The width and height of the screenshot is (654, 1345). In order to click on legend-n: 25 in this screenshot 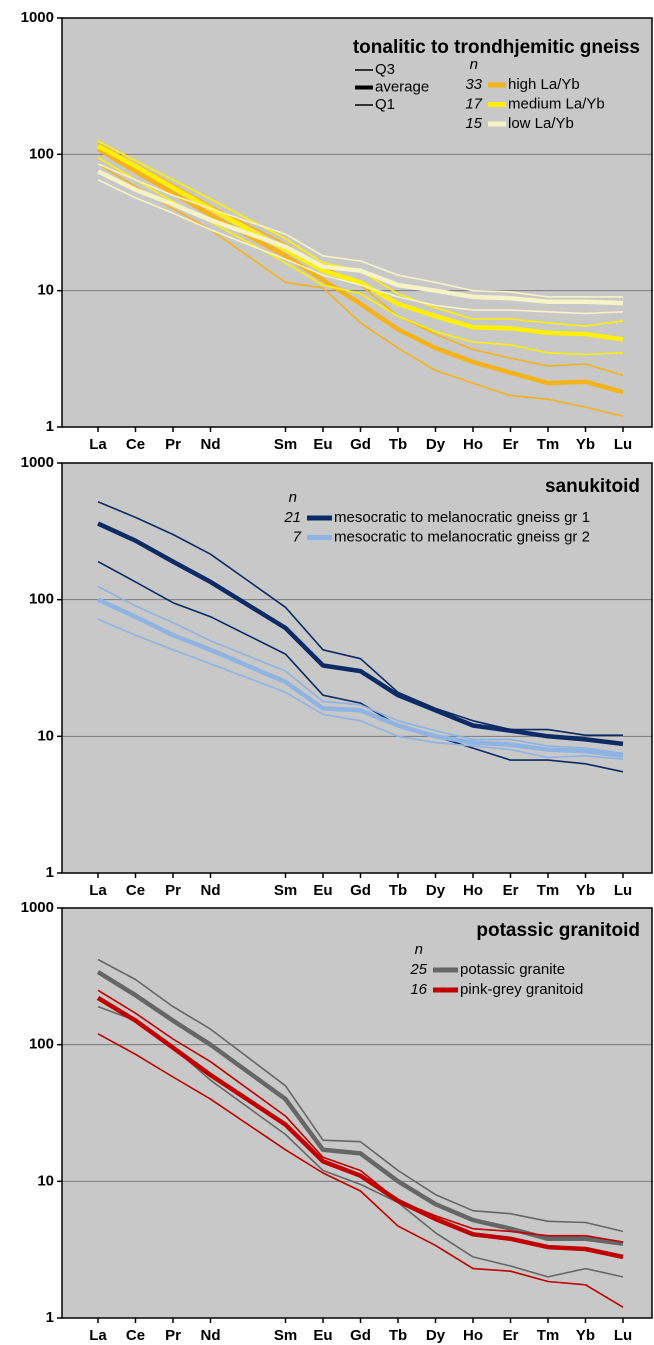, I will do `click(418, 969)`.